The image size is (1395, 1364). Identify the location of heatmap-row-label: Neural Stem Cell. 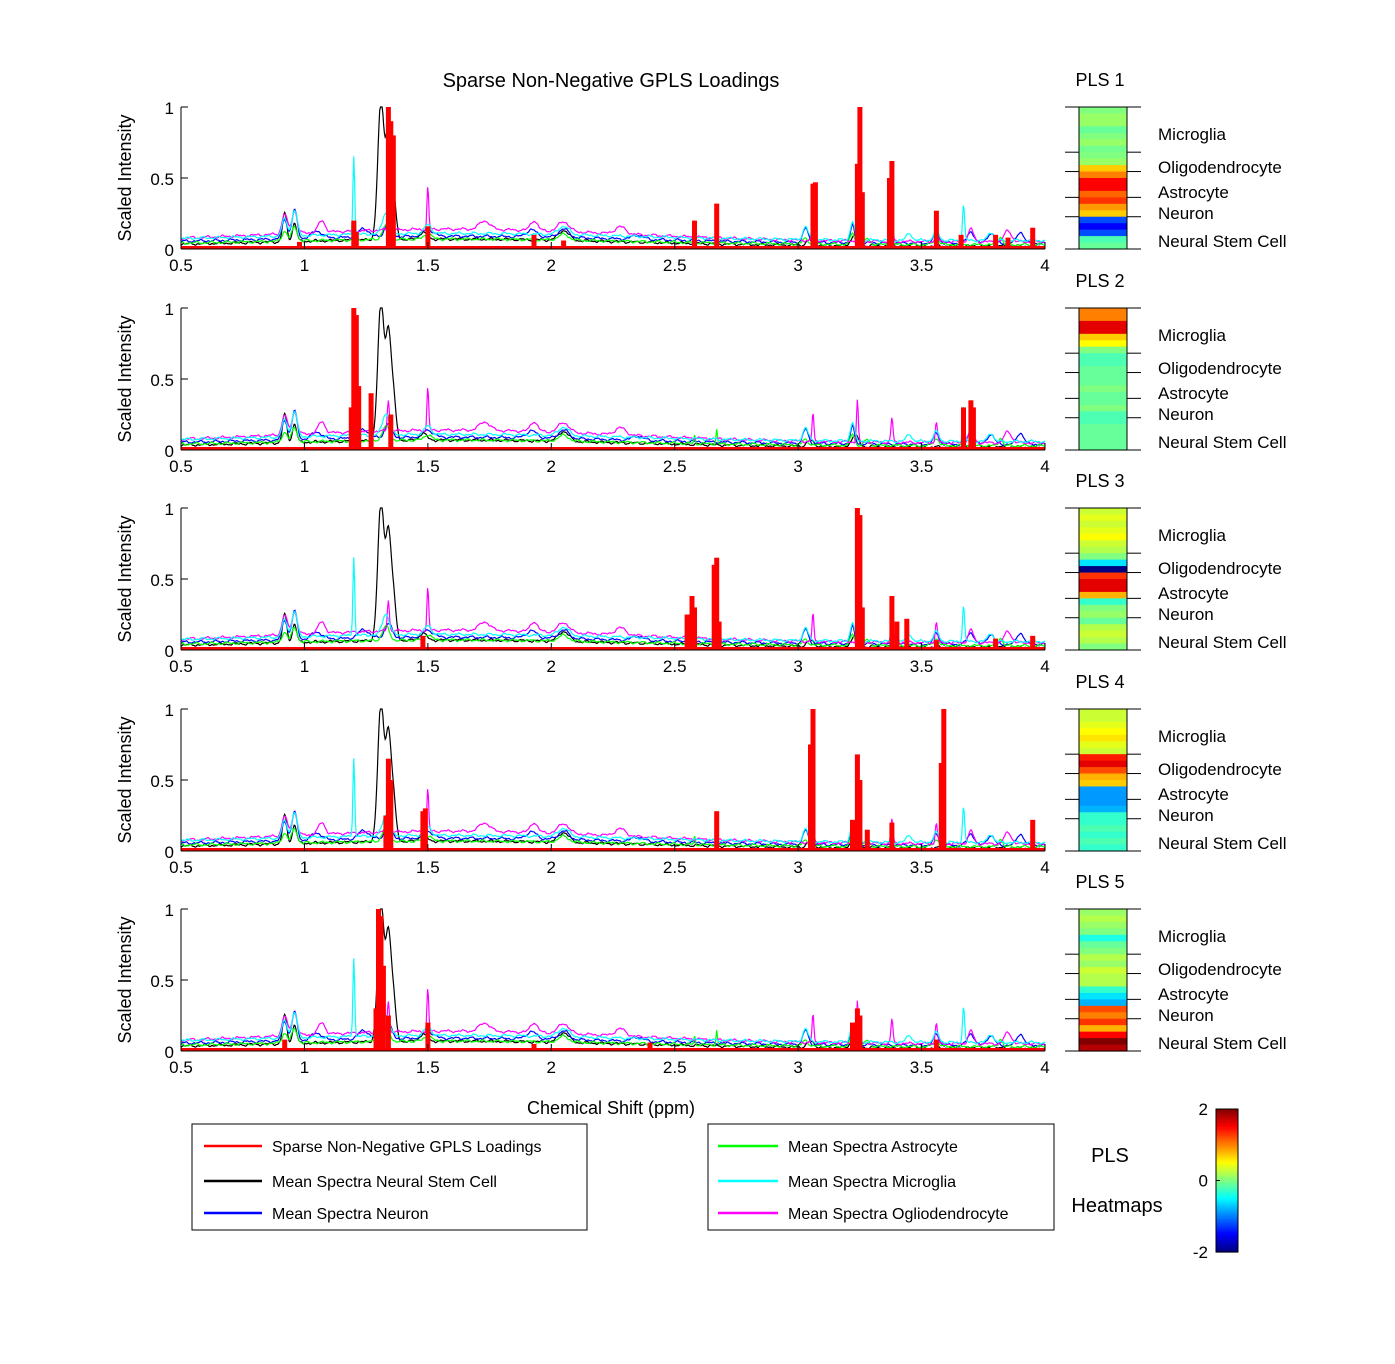
(1222, 1043).